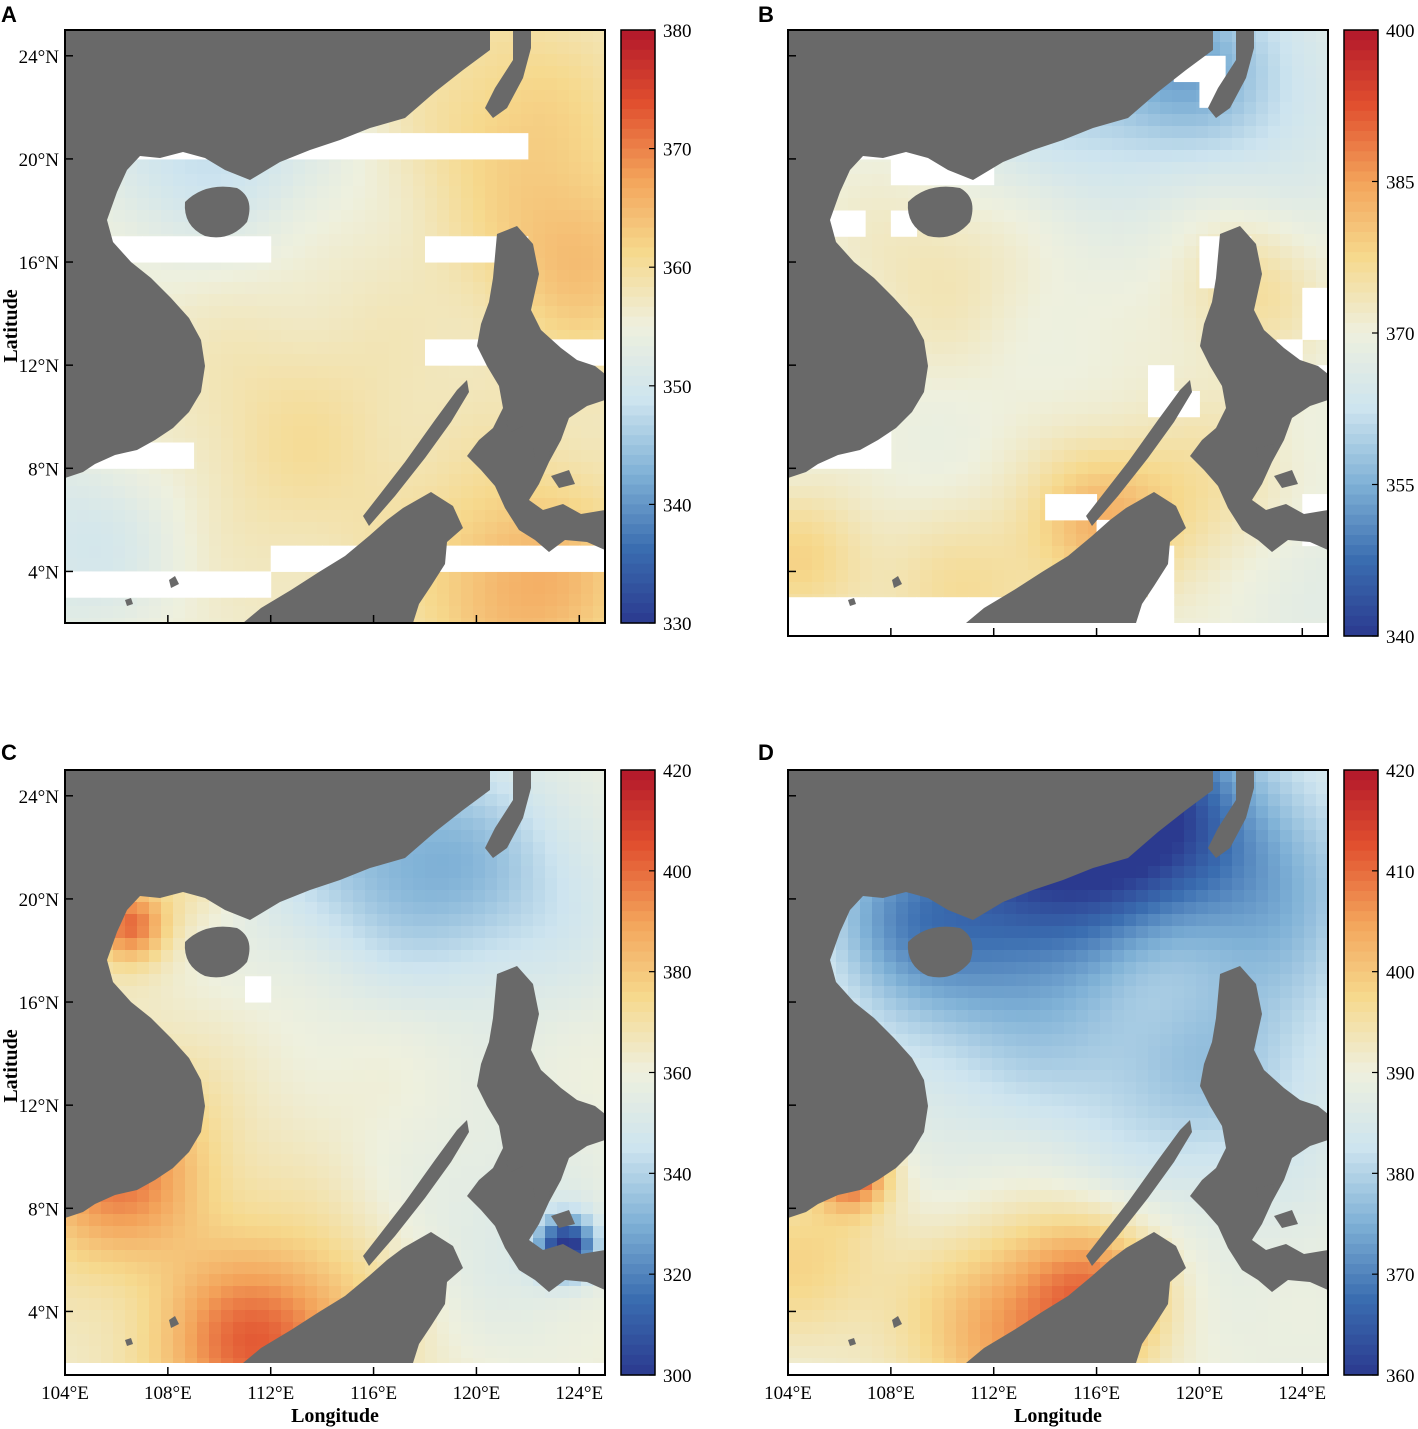 Image resolution: width=1418 pixels, height=1429 pixels. What do you see at coordinates (43, 572) in the screenshot?
I see `y-tick-label: 4°N` at bounding box center [43, 572].